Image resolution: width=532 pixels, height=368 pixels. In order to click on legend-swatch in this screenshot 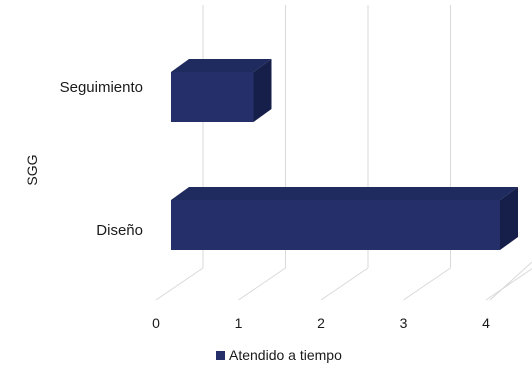, I will do `click(220, 355)`.